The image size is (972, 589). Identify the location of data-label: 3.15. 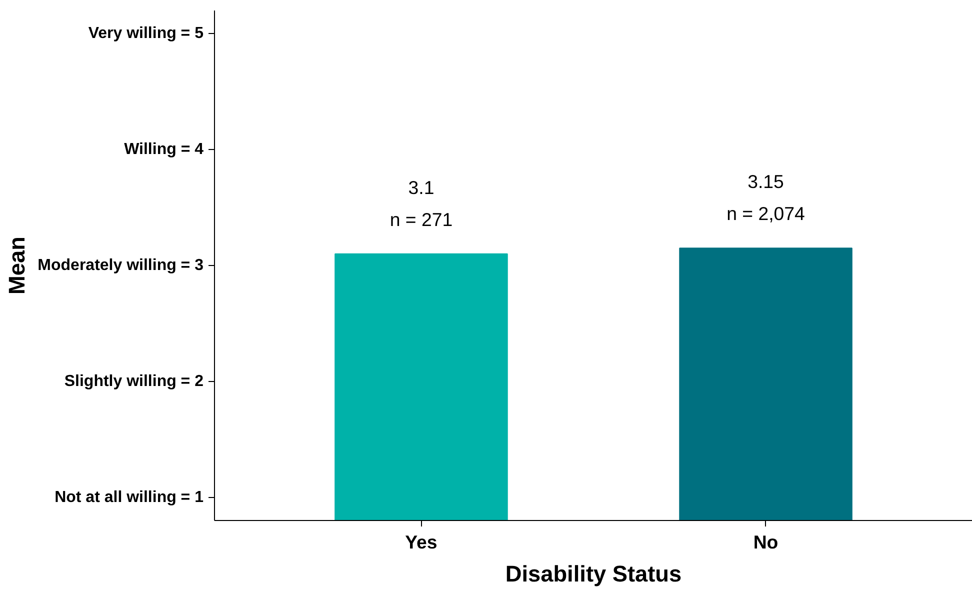
(766, 181).